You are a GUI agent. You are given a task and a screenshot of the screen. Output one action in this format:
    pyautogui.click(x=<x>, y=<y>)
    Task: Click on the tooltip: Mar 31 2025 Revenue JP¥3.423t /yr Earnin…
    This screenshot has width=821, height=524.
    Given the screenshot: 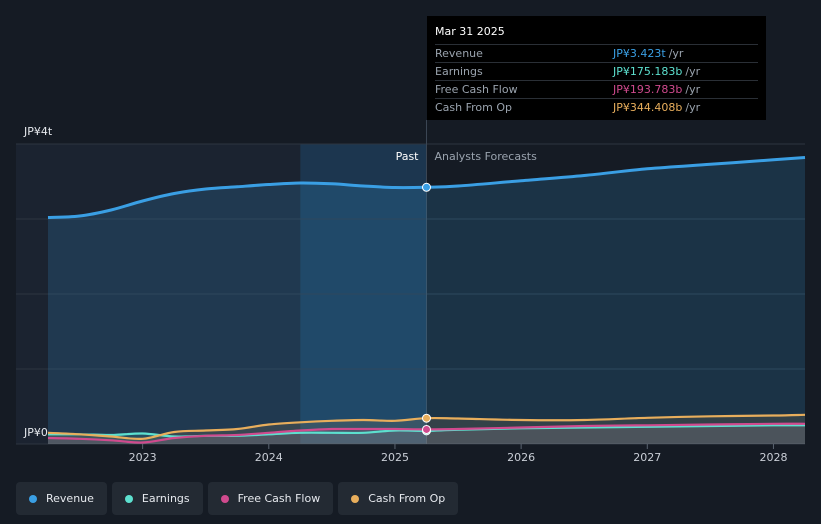 What is the action you would take?
    pyautogui.click(x=596, y=68)
    